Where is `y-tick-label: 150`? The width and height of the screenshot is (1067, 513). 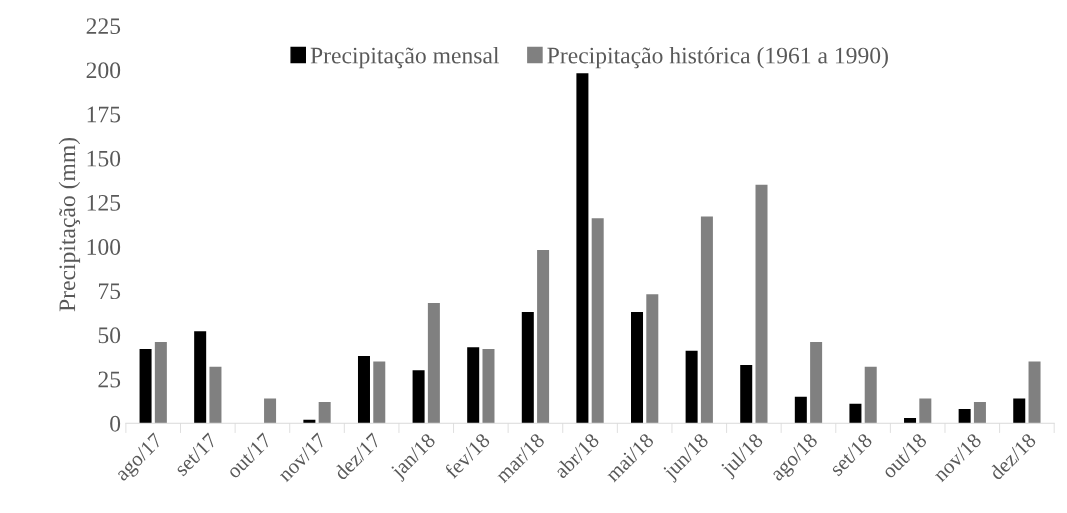
y-tick-label: 150 is located at coordinates (104, 158).